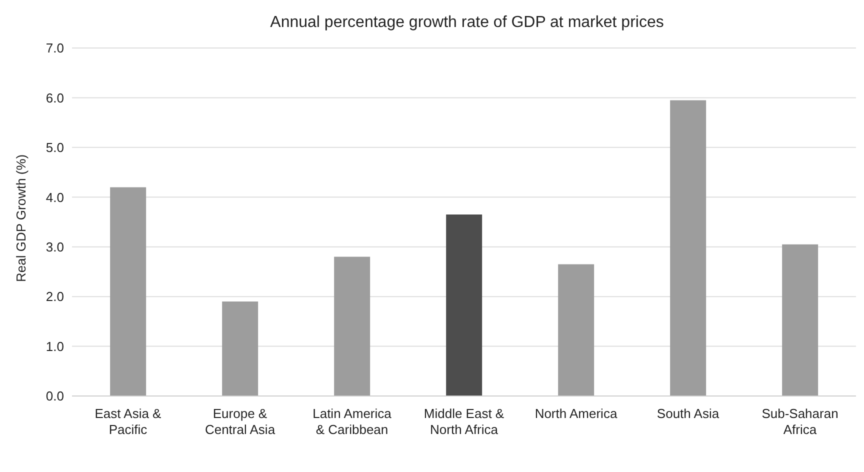 This screenshot has height=472, width=864. I want to click on chart-title: Annual percentage growth rate of GDP at market prices, so click(467, 23).